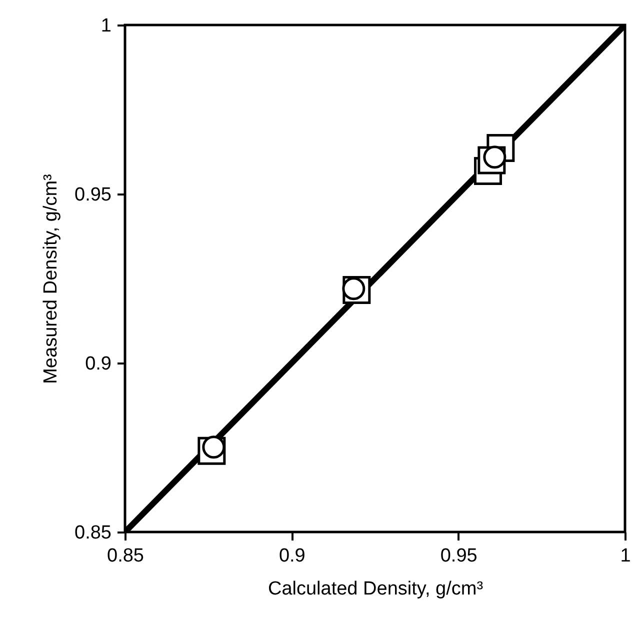 This screenshot has width=637, height=625. Describe the element at coordinates (625, 556) in the screenshot. I see `x-tick-label: 1` at that location.